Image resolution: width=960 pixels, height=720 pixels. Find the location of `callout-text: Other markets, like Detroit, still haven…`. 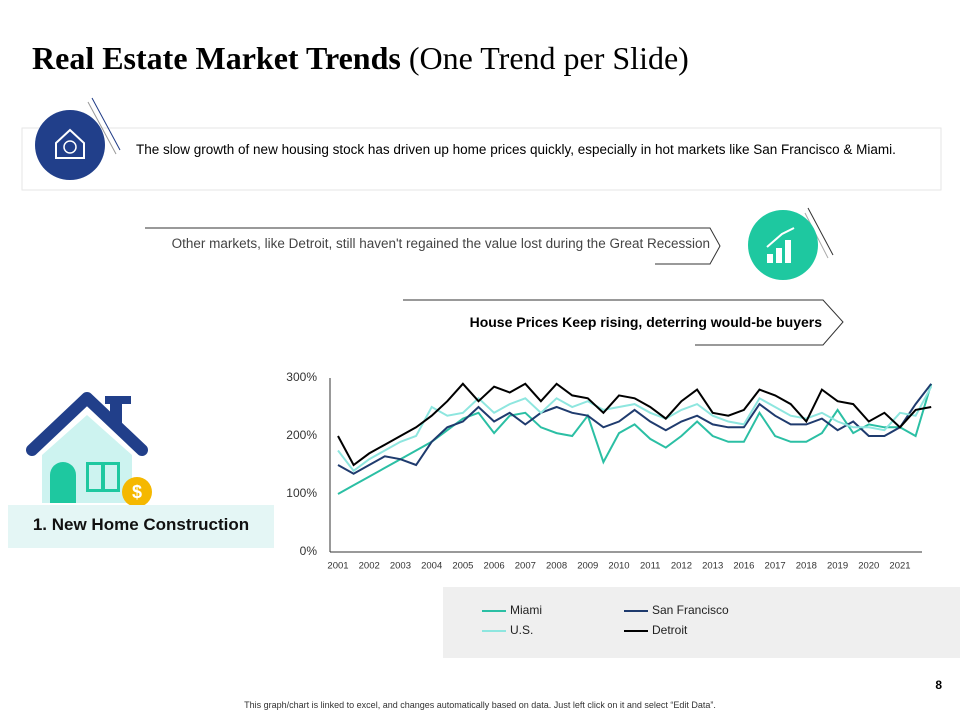

callout-text: Other markets, like Detroit, still haven… is located at coordinates (440, 243).